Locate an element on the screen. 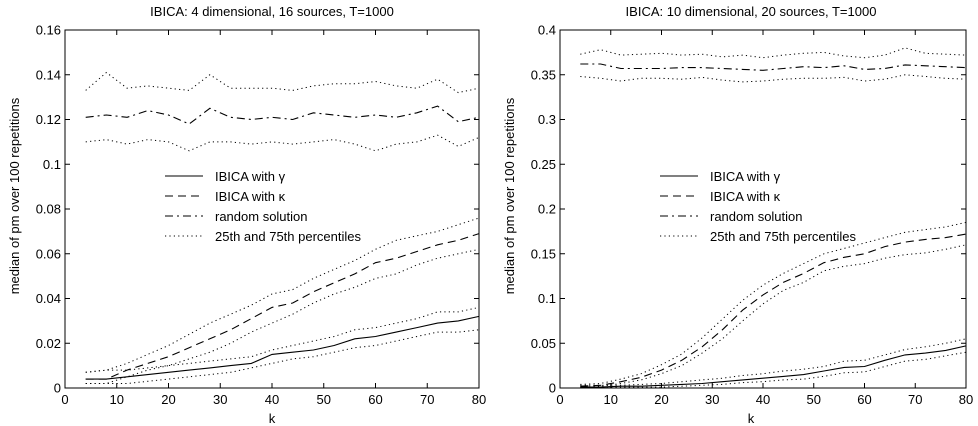  y-tick-label: 0.15 is located at coordinates (543, 253).